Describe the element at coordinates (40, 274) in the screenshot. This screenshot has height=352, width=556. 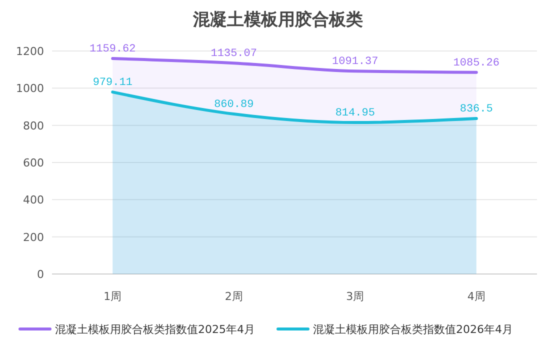
I see `y-tick-label: 0` at that location.